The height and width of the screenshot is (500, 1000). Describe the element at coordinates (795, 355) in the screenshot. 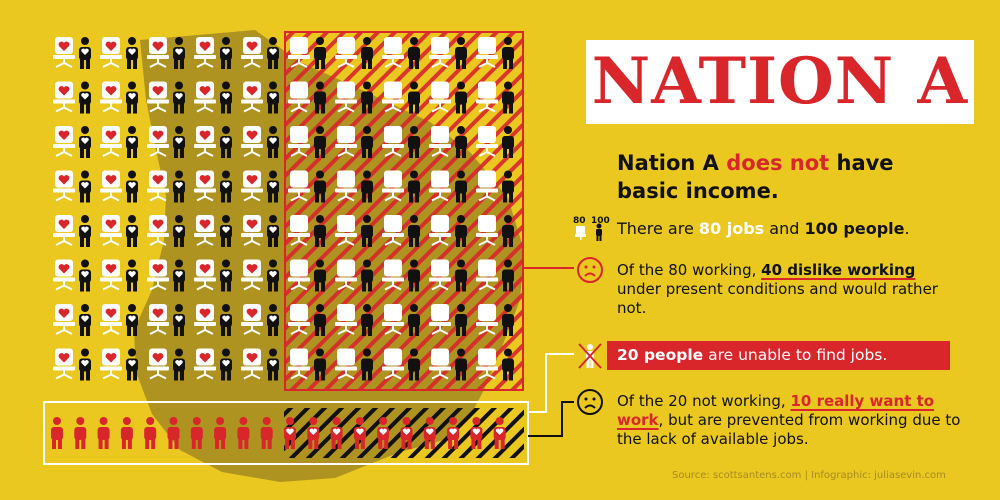

I see `unemployed-post: are unable to find jobs.` at that location.